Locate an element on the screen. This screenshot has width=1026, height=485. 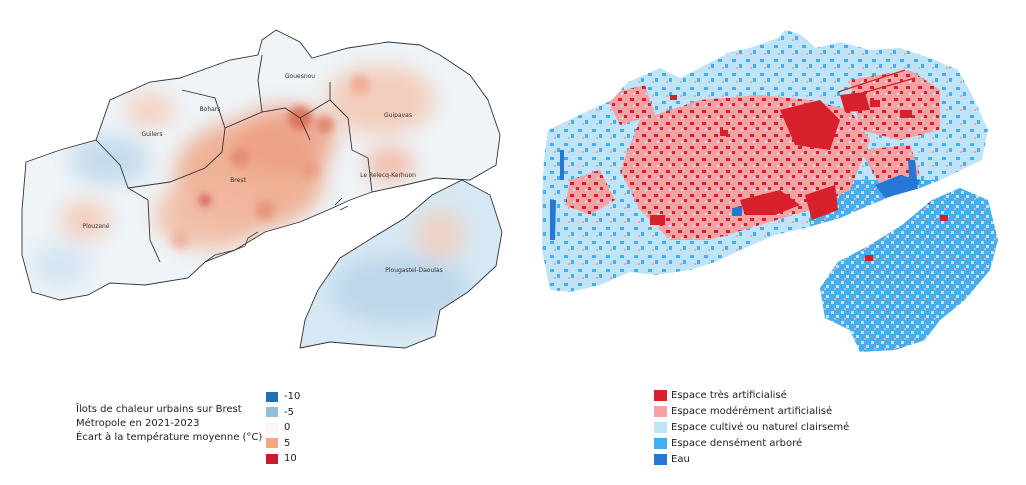
land-swatch-sparse is located at coordinates (660, 427).